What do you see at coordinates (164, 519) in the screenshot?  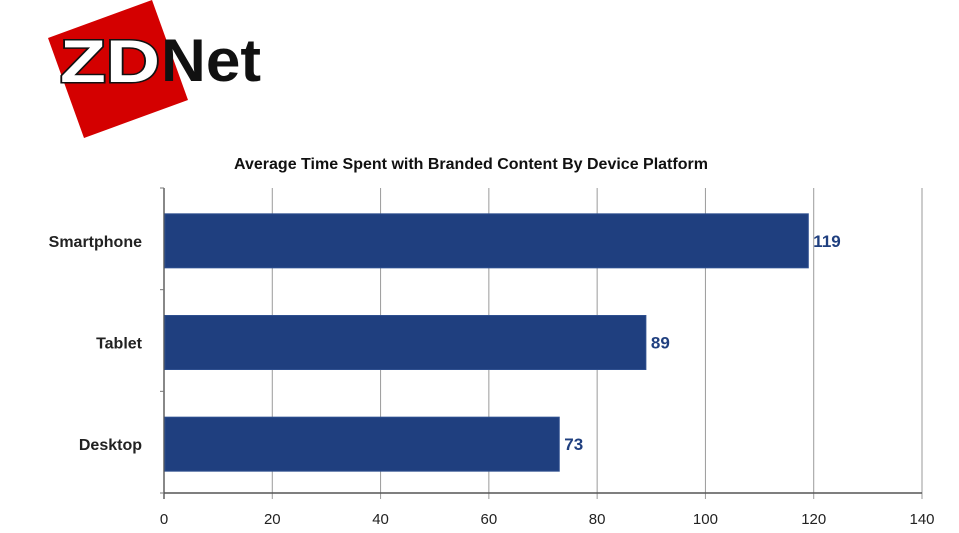 I see `x-tick-label: 0` at bounding box center [164, 519].